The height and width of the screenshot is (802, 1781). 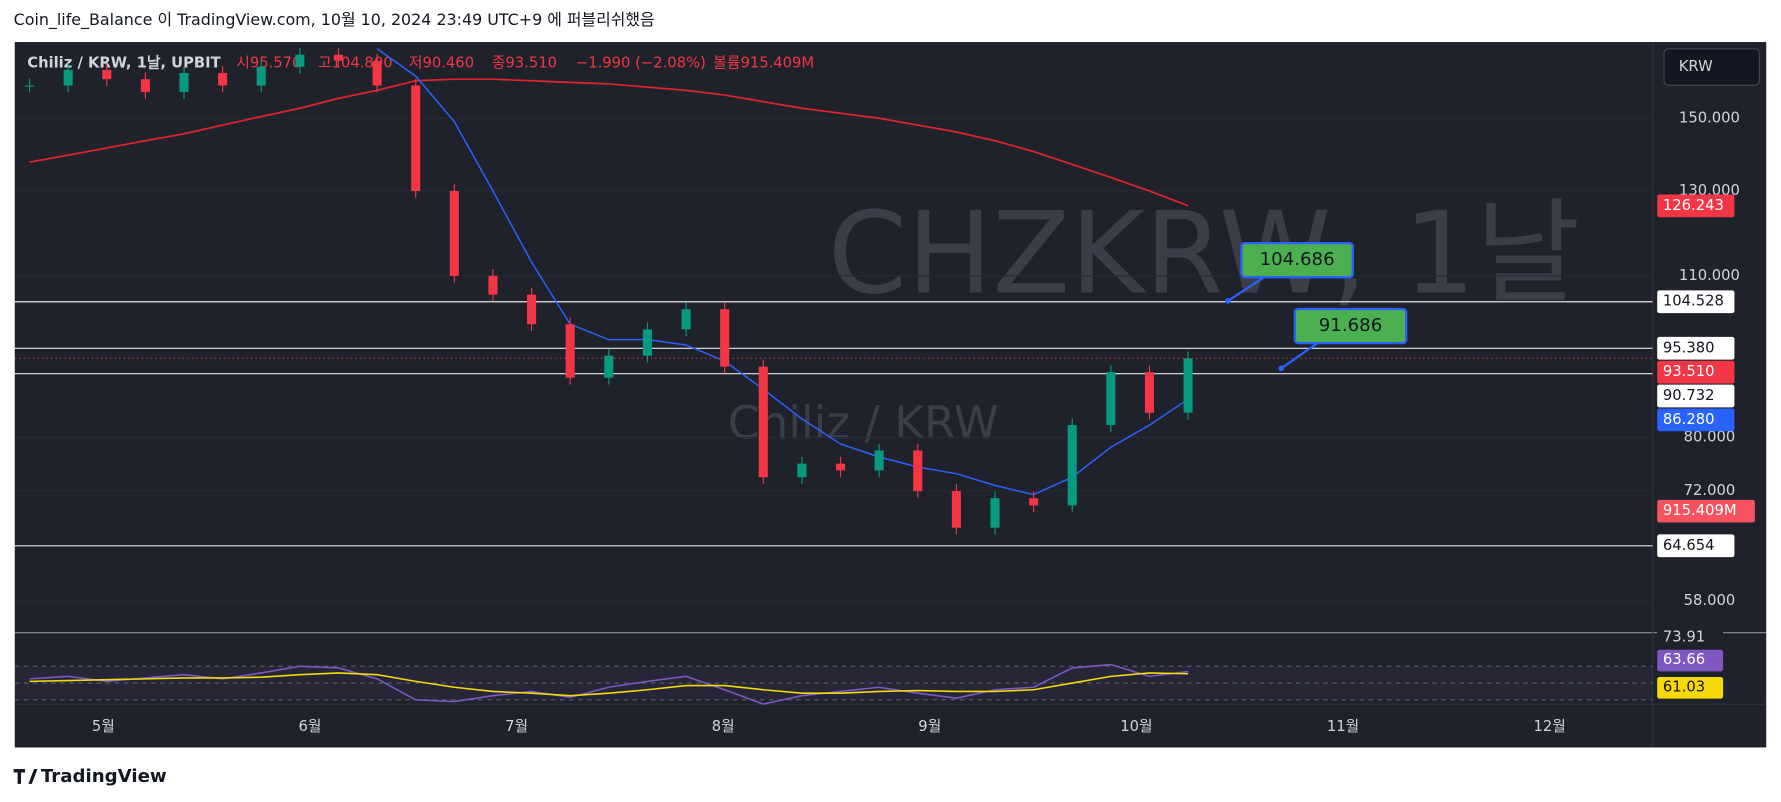 I want to click on price-tag-label: 93.510, so click(x=1689, y=371).